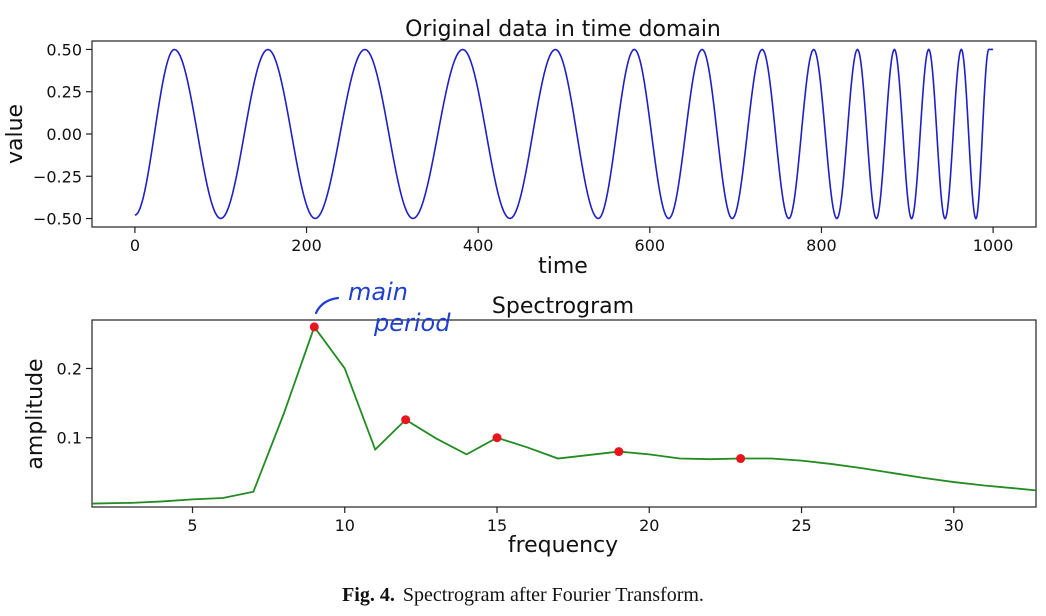 This screenshot has height=616, width=1046. What do you see at coordinates (15, 134) in the screenshot?
I see `y-axis-label: value` at bounding box center [15, 134].